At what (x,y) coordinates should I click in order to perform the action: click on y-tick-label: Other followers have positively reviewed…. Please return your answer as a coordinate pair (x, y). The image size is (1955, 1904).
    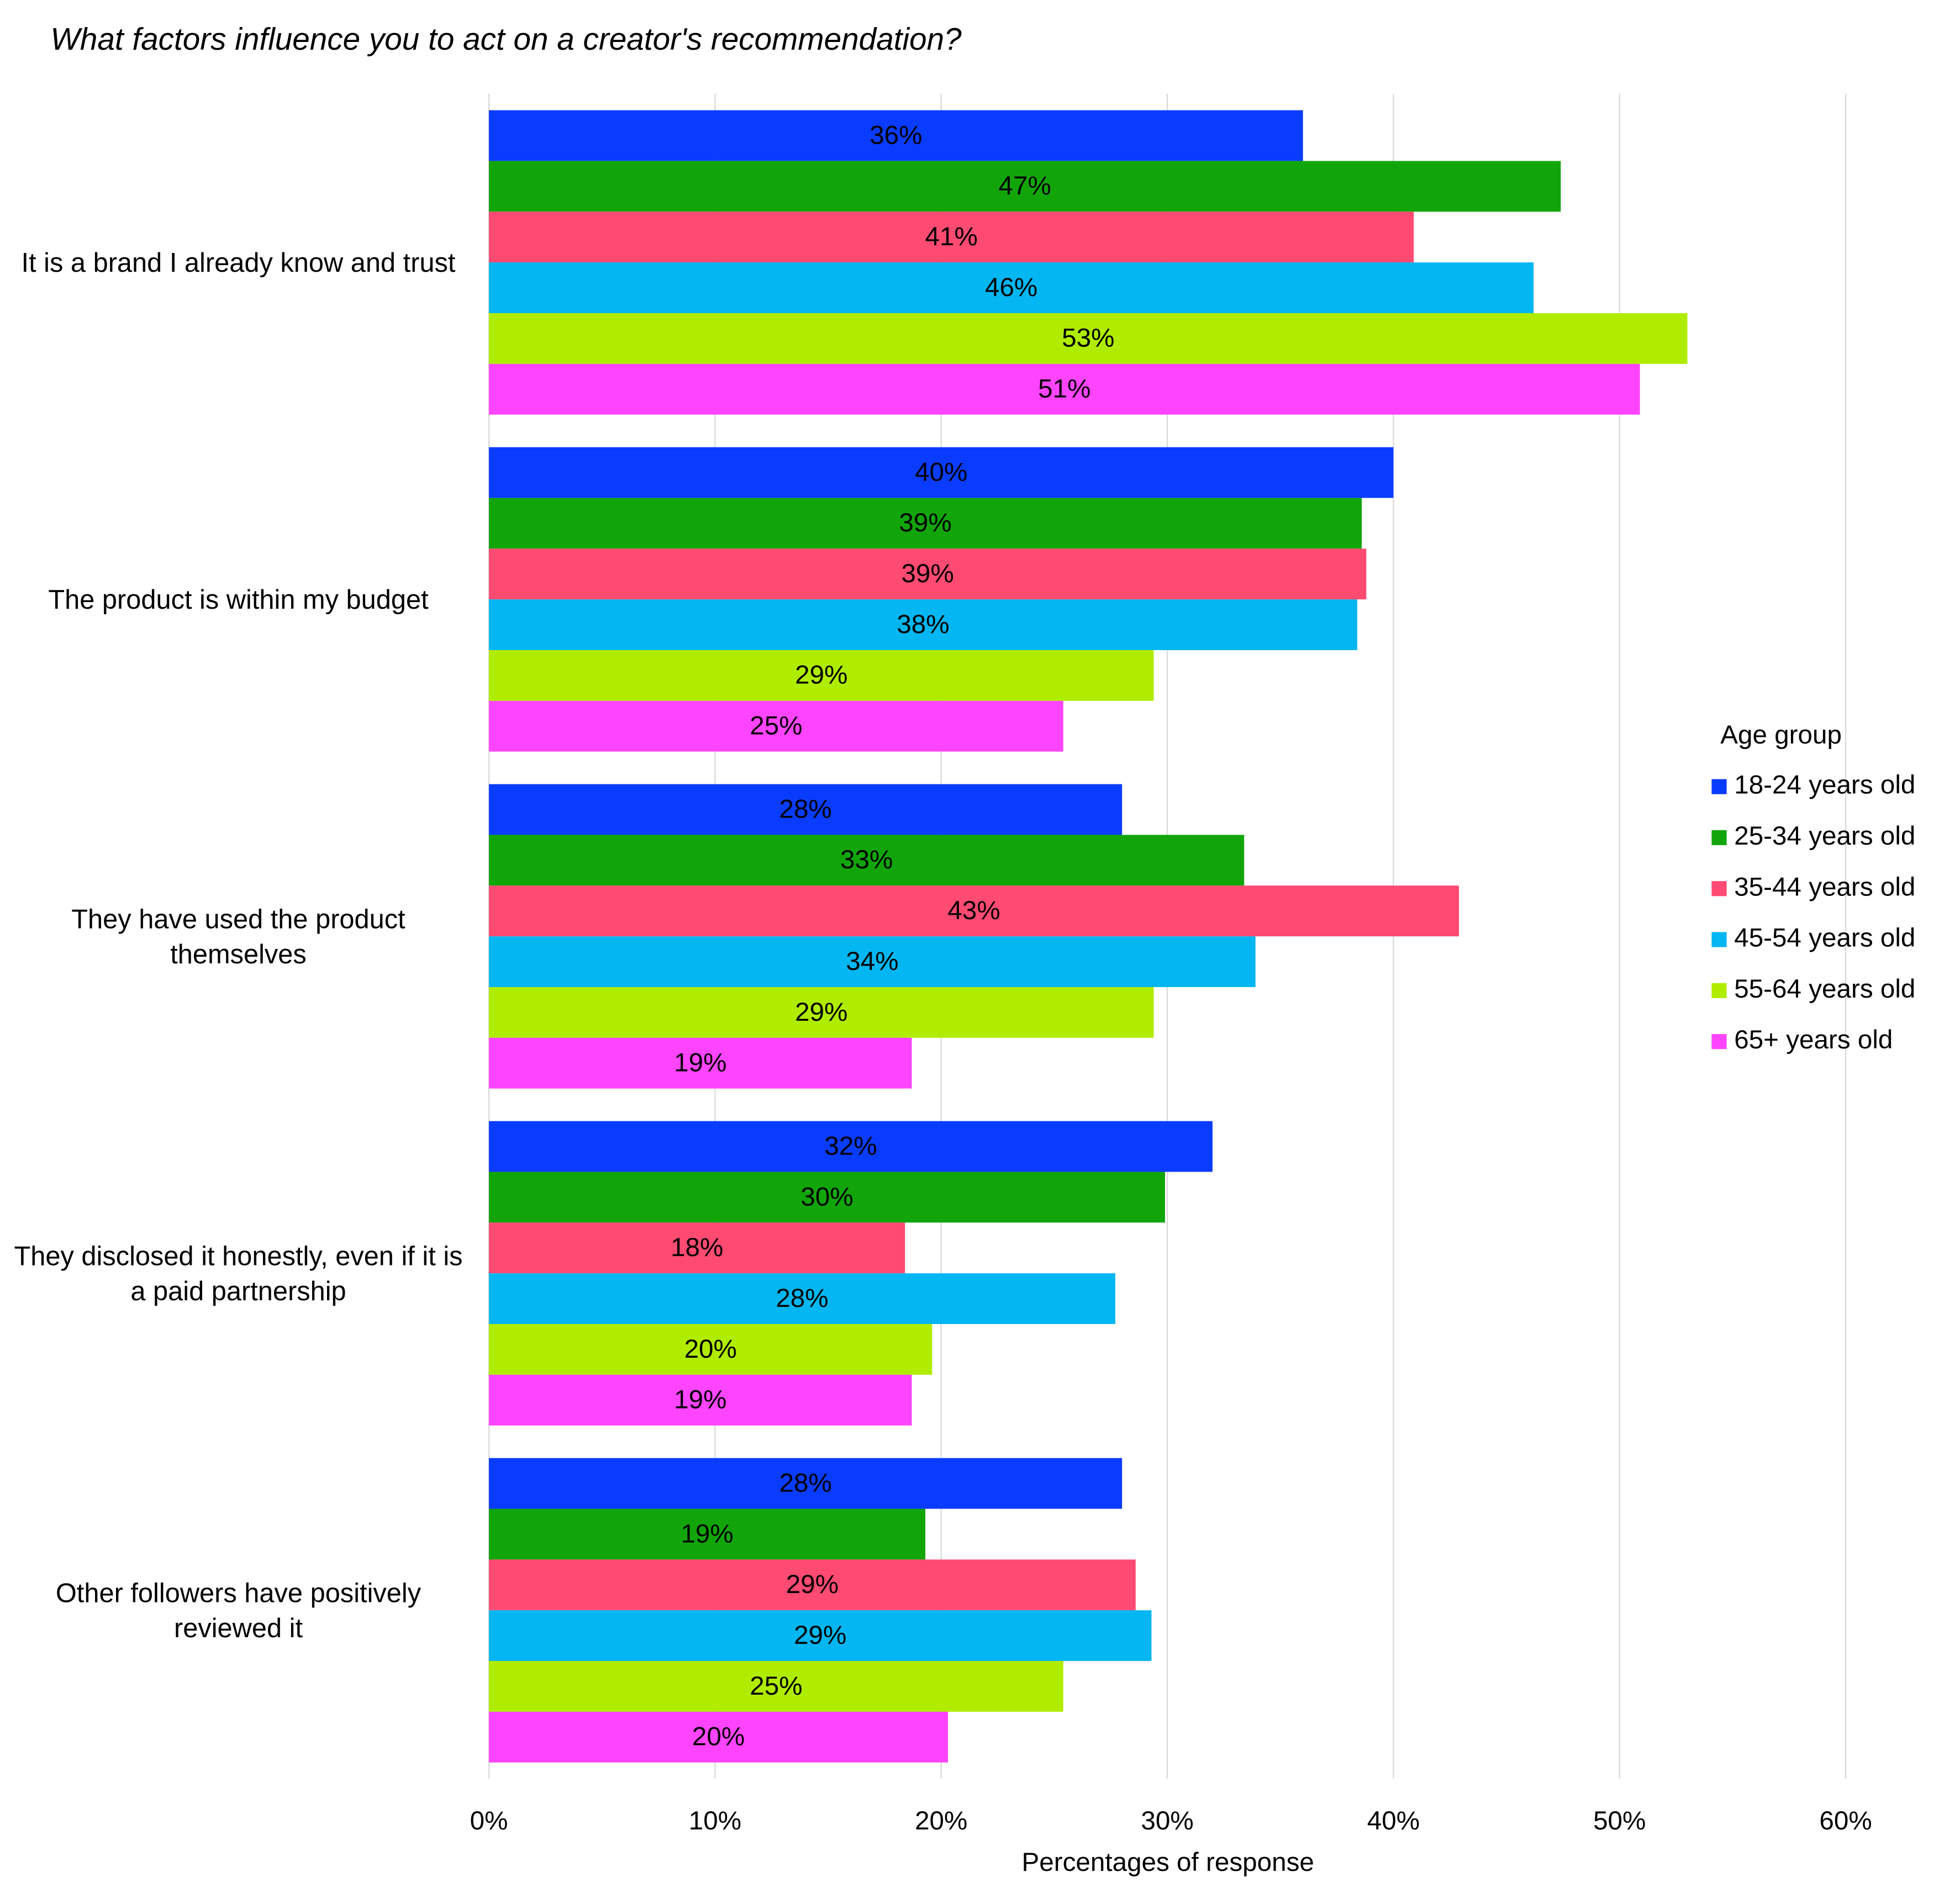
    Looking at the image, I should click on (238, 1611).